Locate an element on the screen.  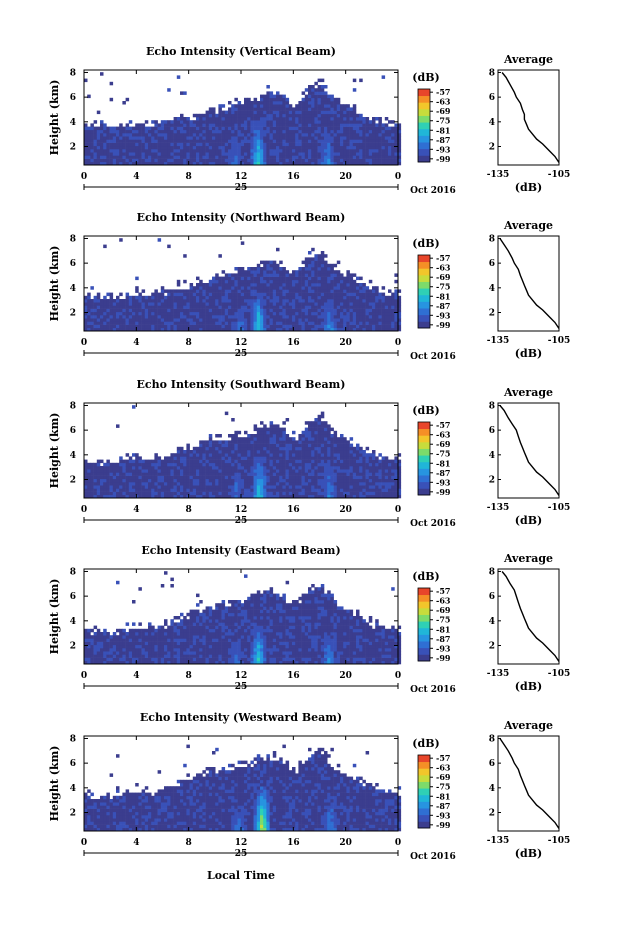
colorbar-tick-label: -93 is located at coordinates (443, 315).